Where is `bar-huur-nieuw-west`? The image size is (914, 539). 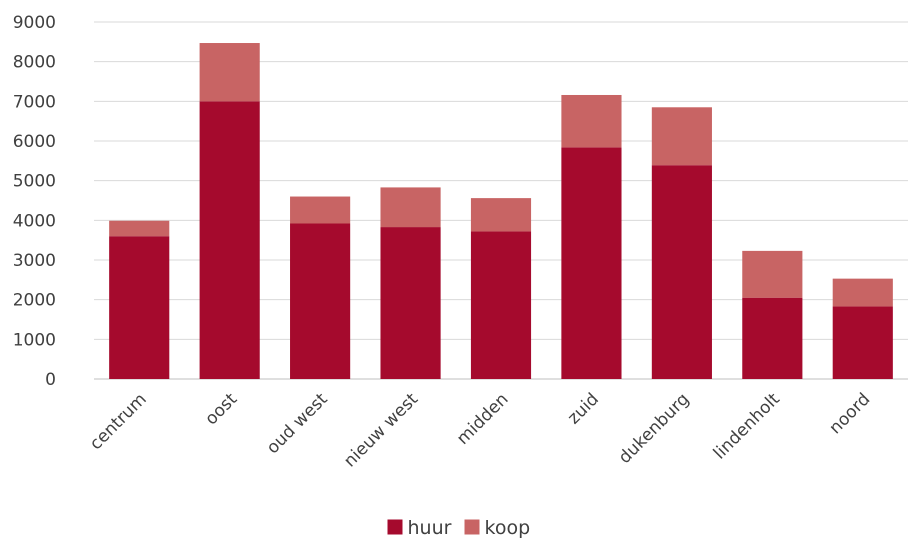 bar-huur-nieuw-west is located at coordinates (410, 303).